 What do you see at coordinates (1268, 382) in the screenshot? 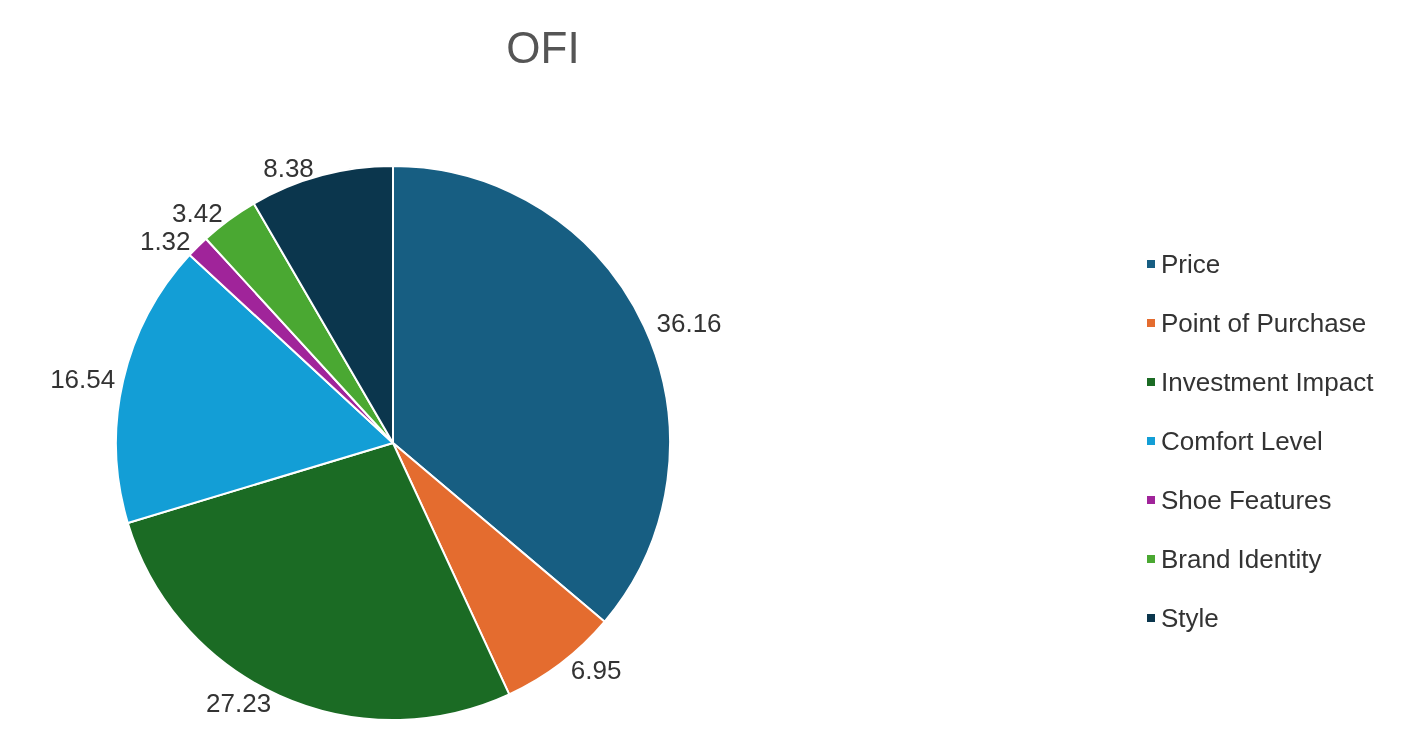
I see `legend-label: Investment Impact` at bounding box center [1268, 382].